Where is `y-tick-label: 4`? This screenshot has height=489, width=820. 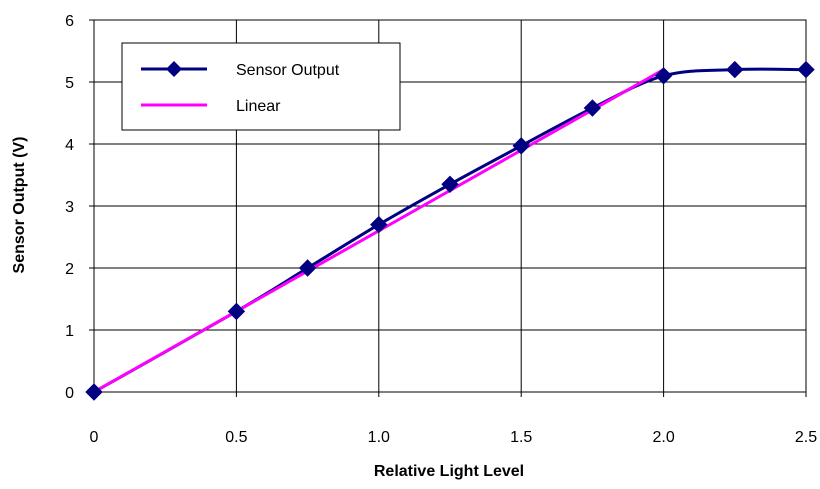
y-tick-label: 4 is located at coordinates (69, 145).